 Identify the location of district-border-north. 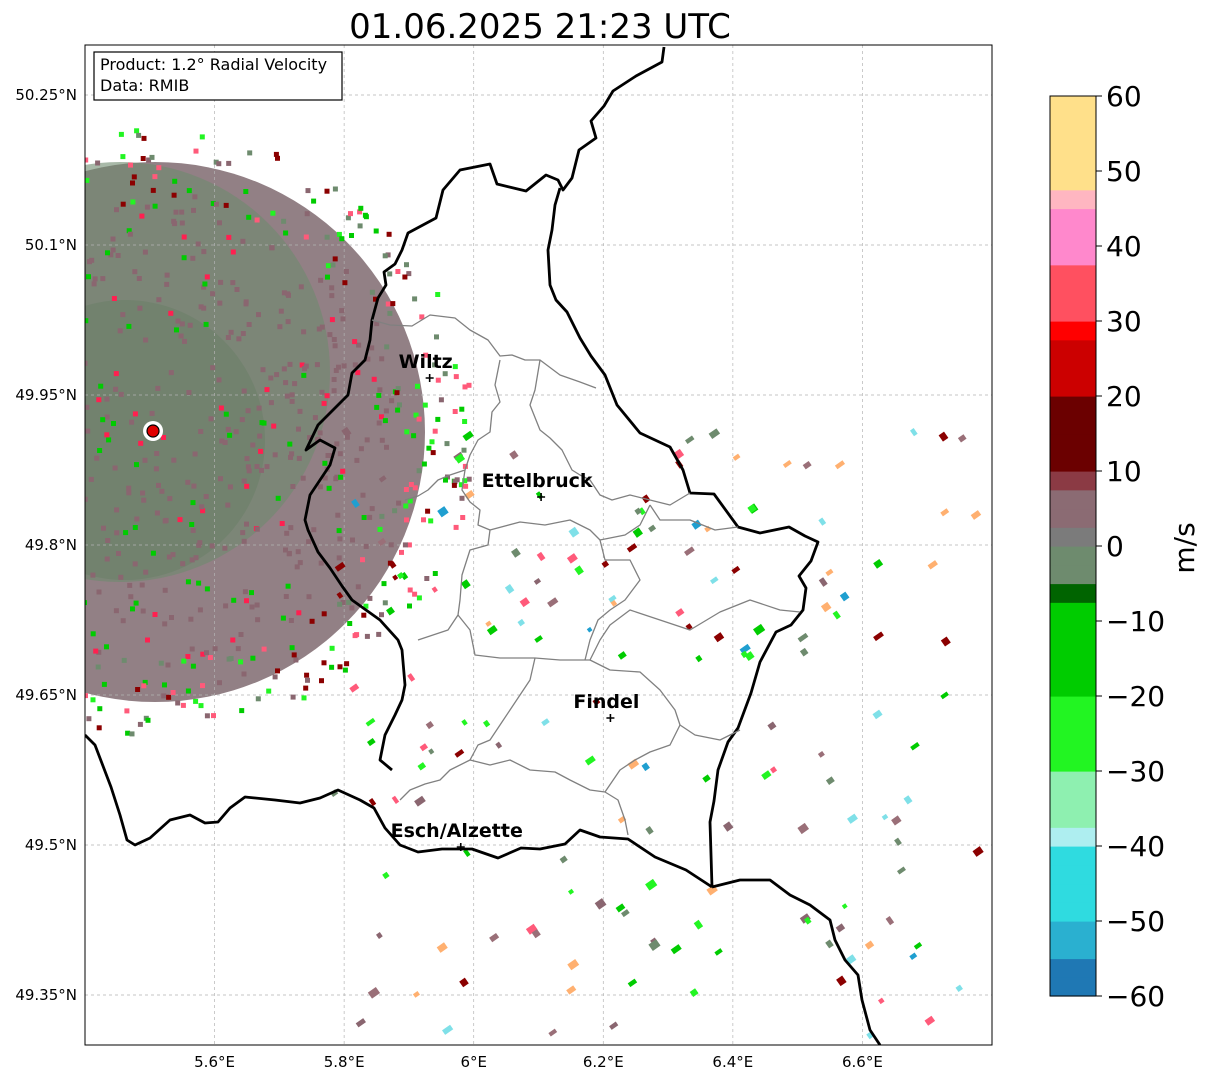
(484, 351).